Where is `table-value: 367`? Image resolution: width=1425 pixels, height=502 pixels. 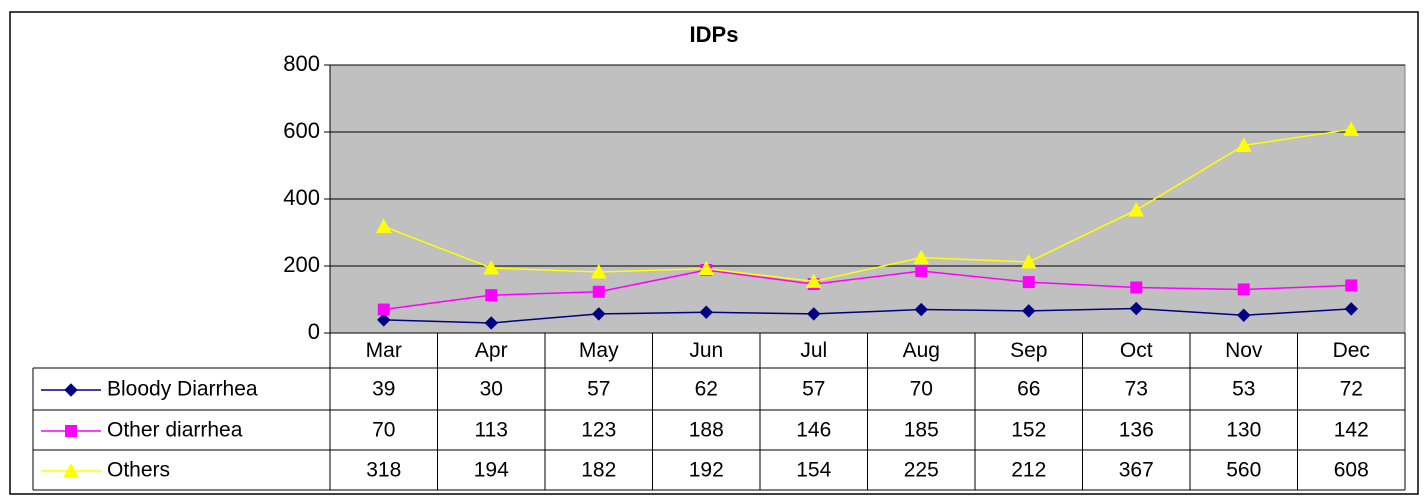 table-value: 367 is located at coordinates (1136, 470).